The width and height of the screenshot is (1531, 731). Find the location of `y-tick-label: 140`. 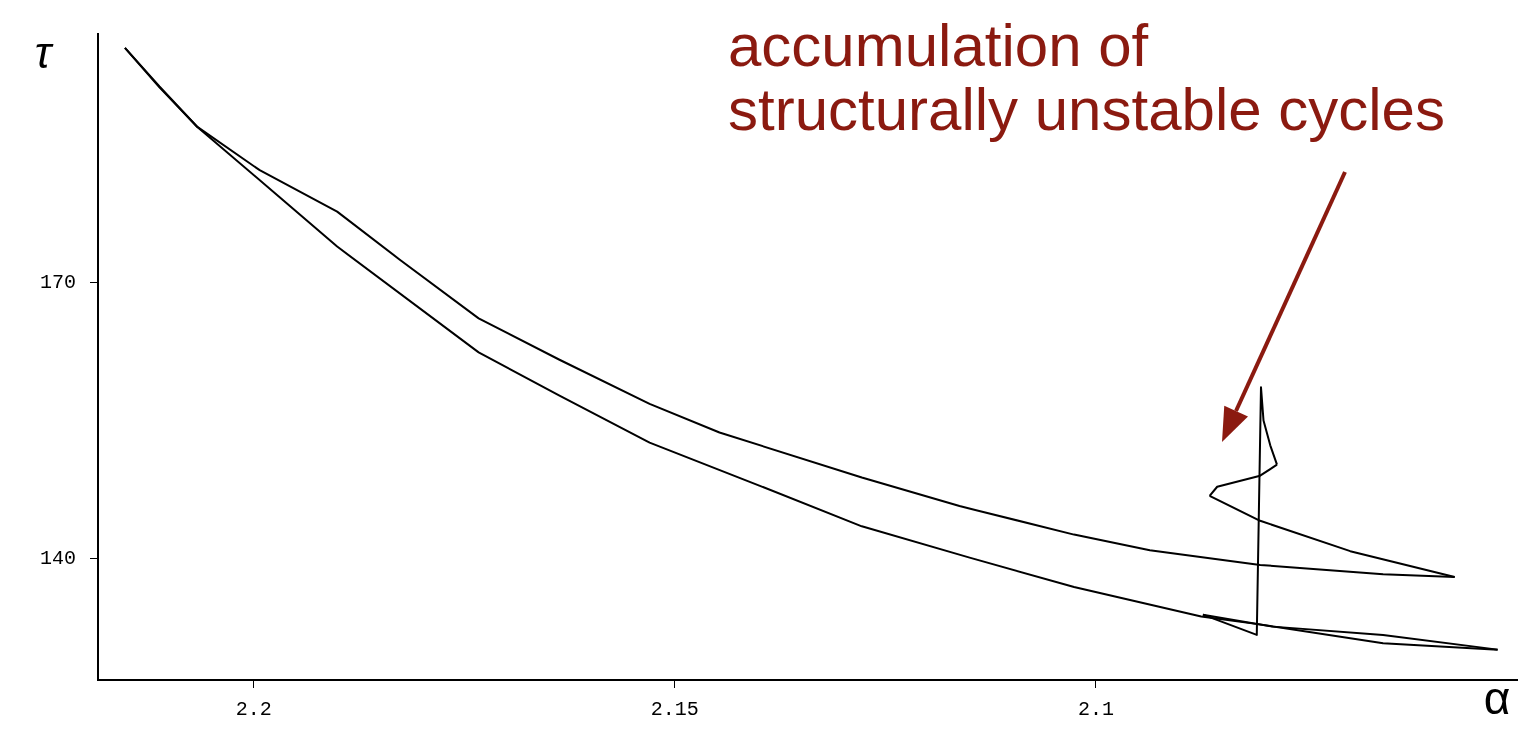

y-tick-label: 140 is located at coordinates (57, 558).